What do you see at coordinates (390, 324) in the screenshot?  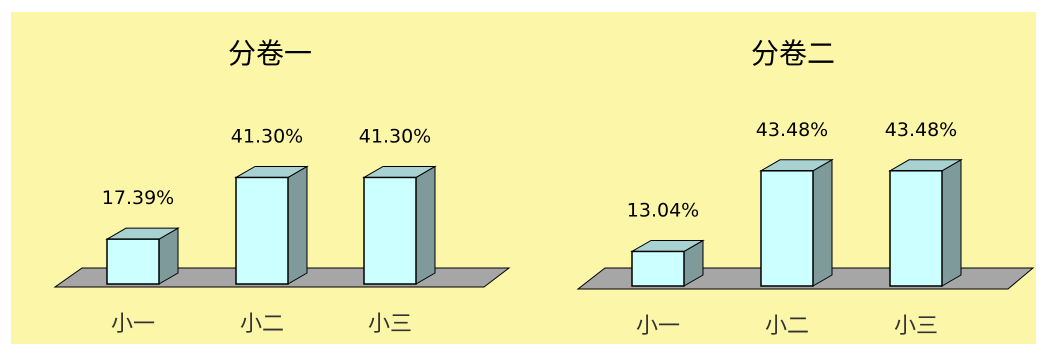 I see `chart-1-category-label-3: 小三` at bounding box center [390, 324].